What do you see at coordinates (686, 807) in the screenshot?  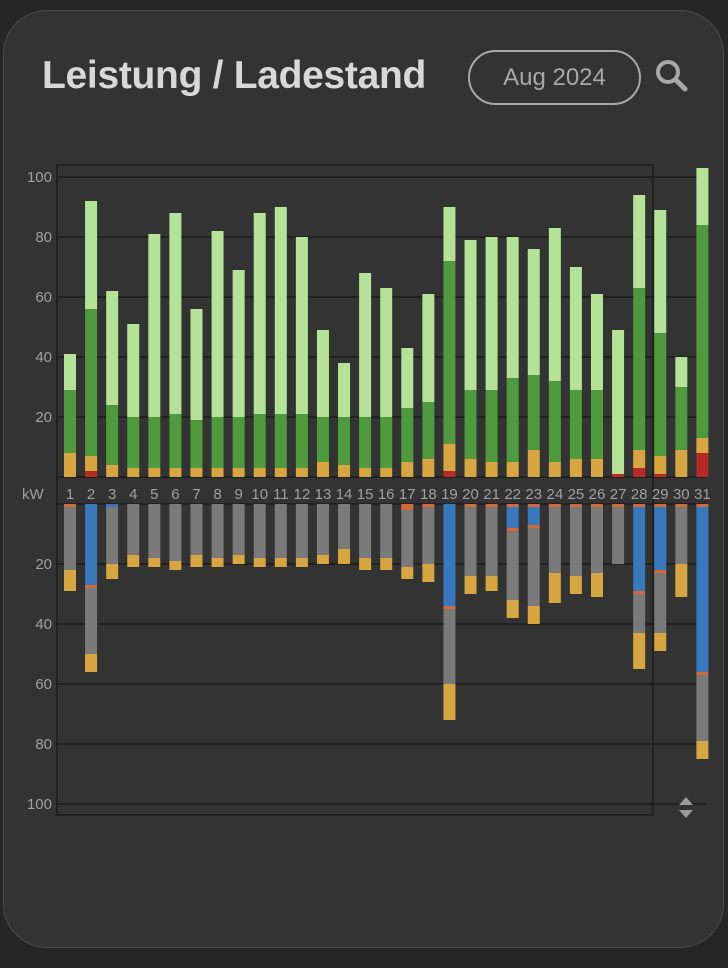 I see `scroll-handle` at bounding box center [686, 807].